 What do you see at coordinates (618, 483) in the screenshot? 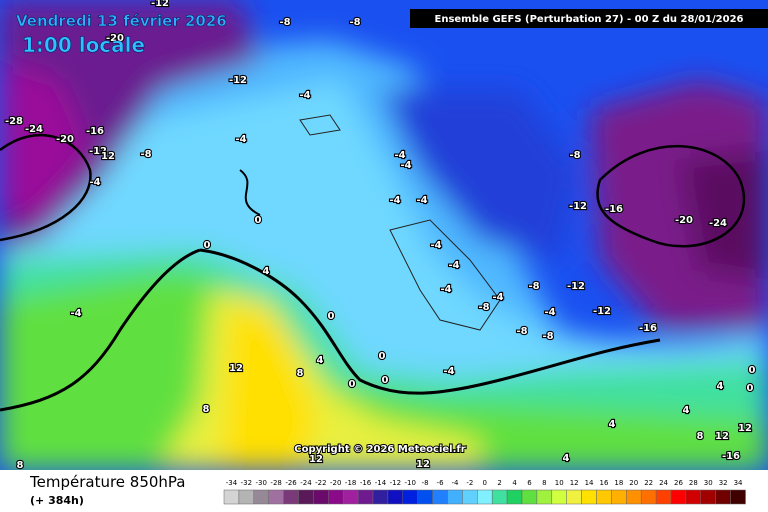
I see `colorbar-tick-label: 18` at bounding box center [618, 483].